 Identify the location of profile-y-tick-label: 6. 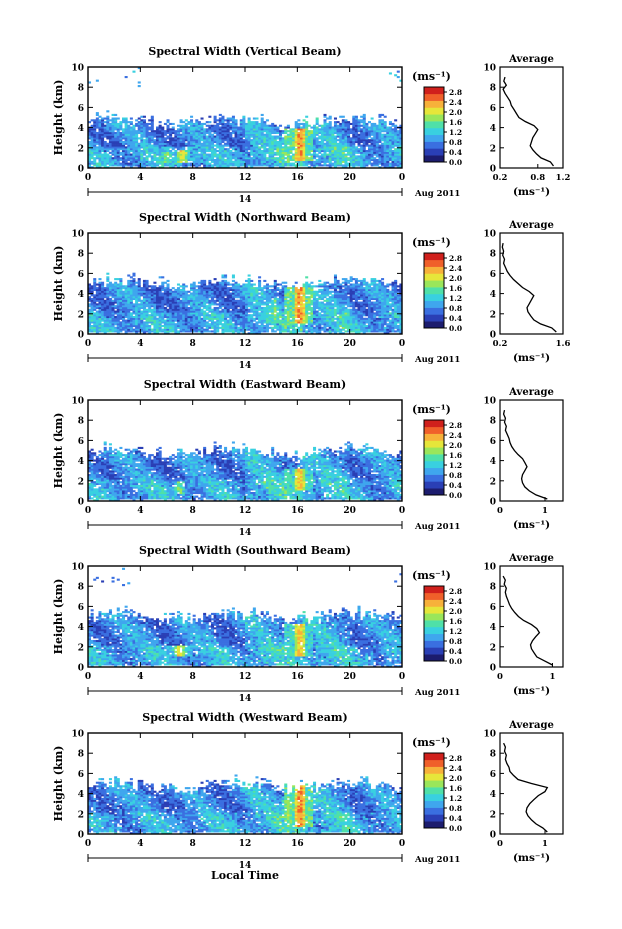
(493, 109).